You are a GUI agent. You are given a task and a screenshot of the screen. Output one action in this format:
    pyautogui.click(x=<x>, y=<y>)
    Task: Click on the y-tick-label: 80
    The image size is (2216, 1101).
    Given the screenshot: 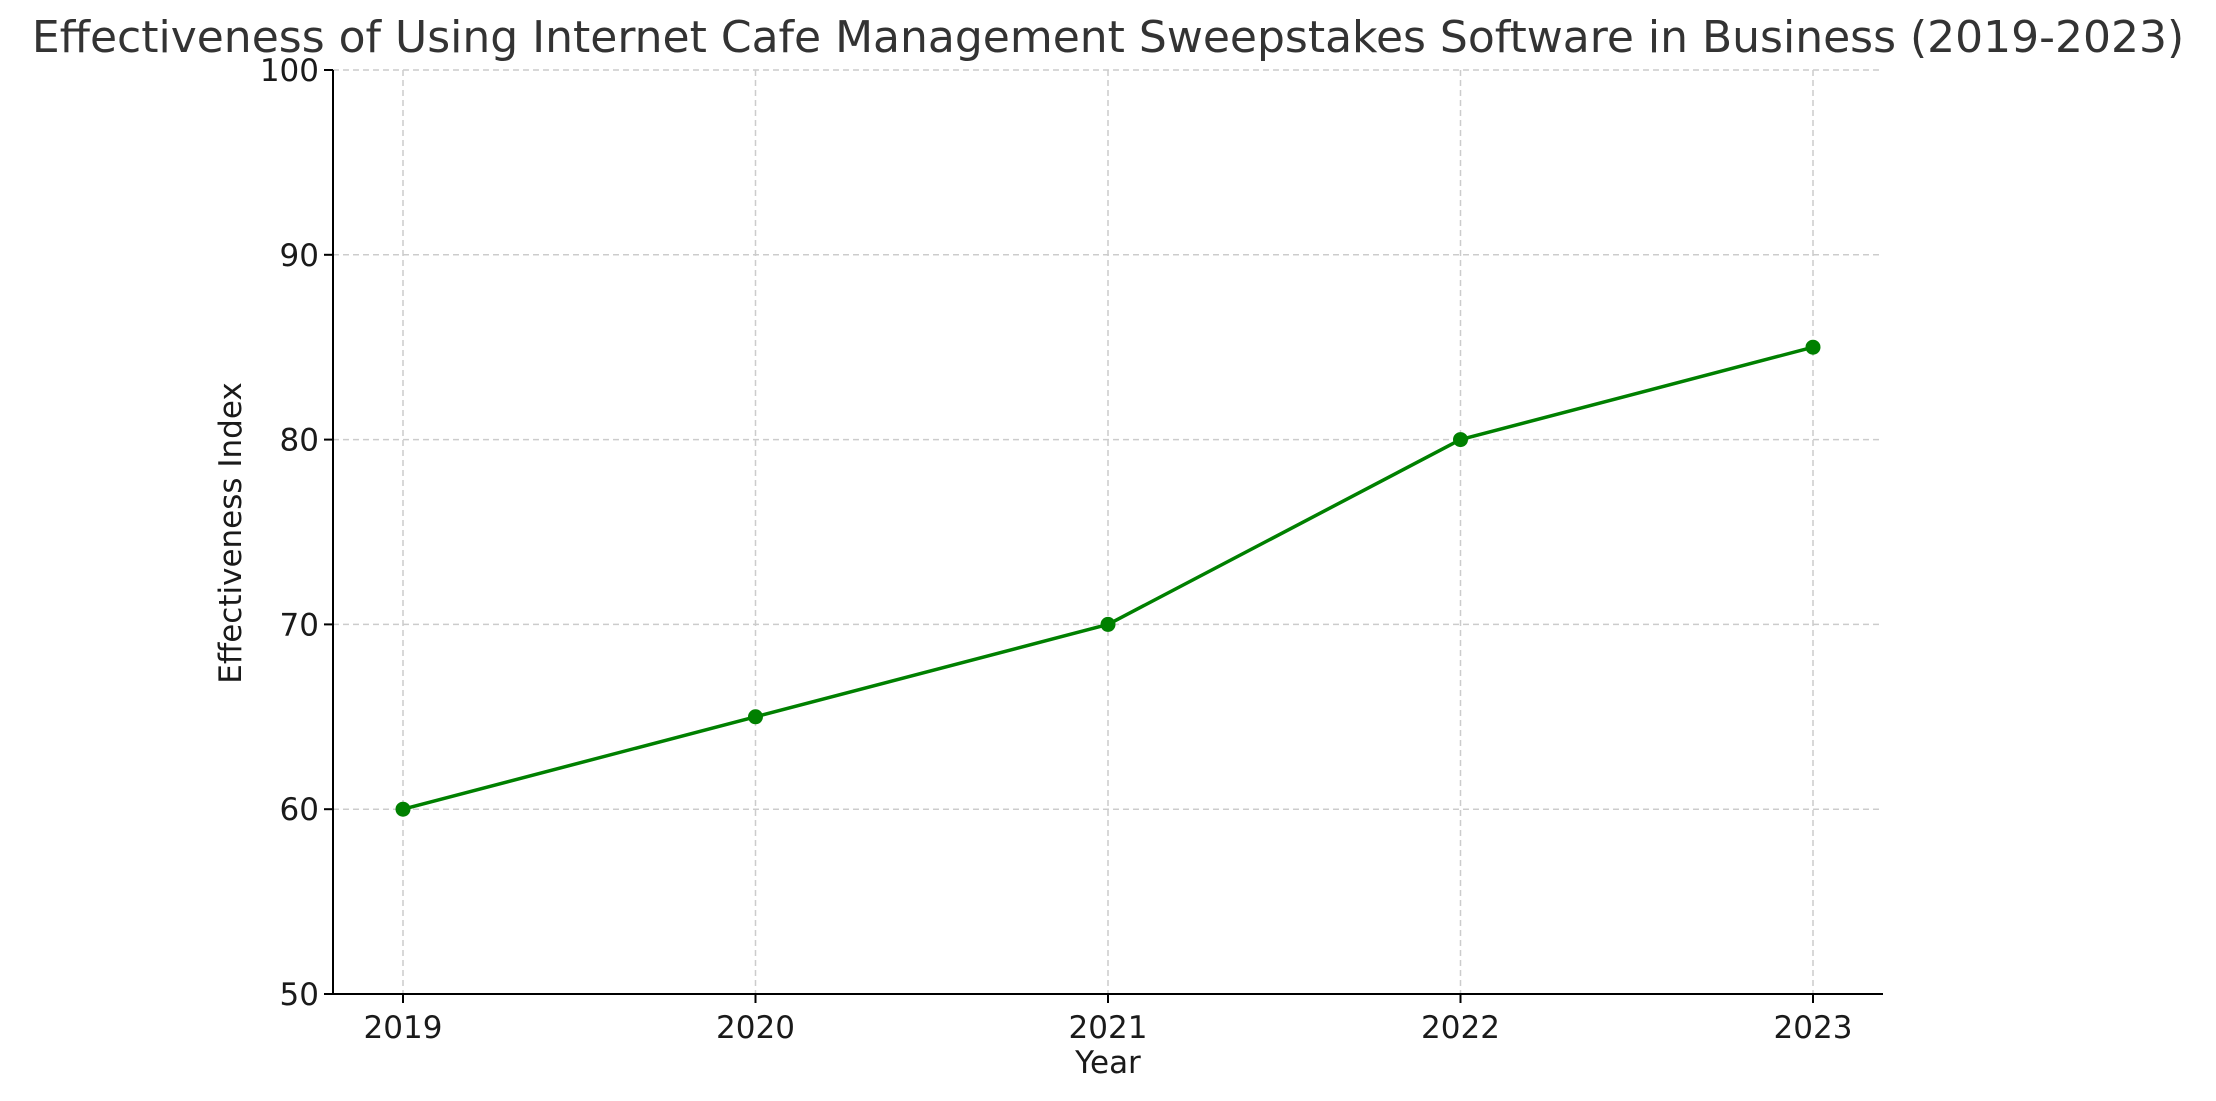 What is the action you would take?
    pyautogui.click(x=299, y=441)
    